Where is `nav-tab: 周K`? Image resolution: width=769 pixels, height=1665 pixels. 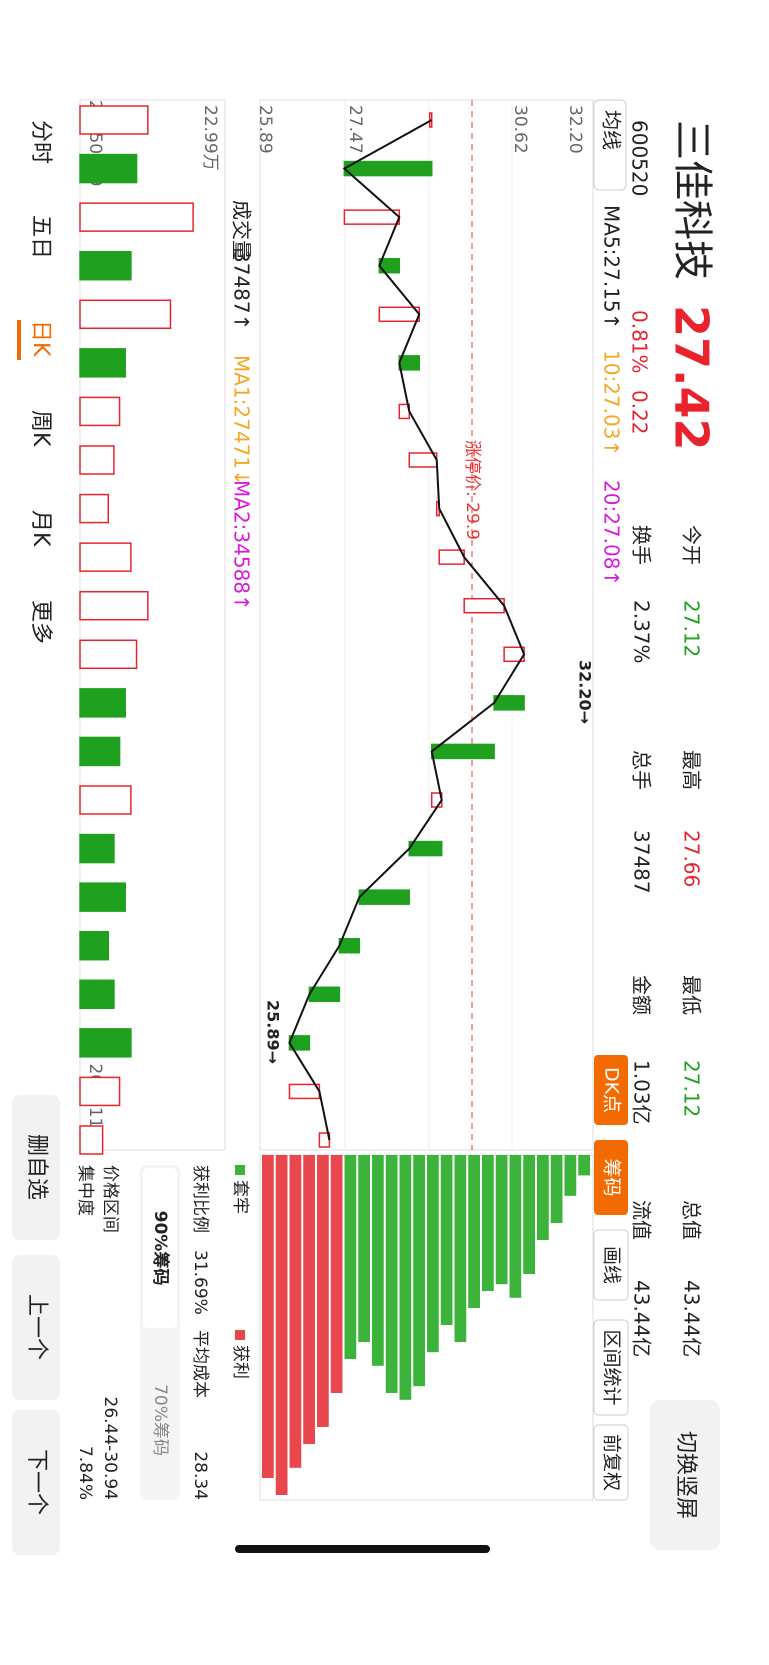 nav-tab: 周K is located at coordinates (40, 428).